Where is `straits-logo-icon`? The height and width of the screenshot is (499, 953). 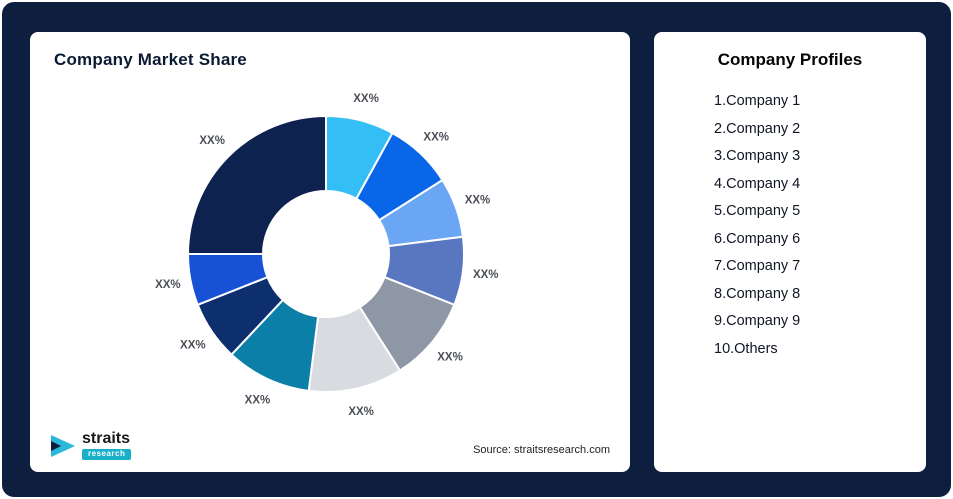 straits-logo-icon is located at coordinates (63, 445).